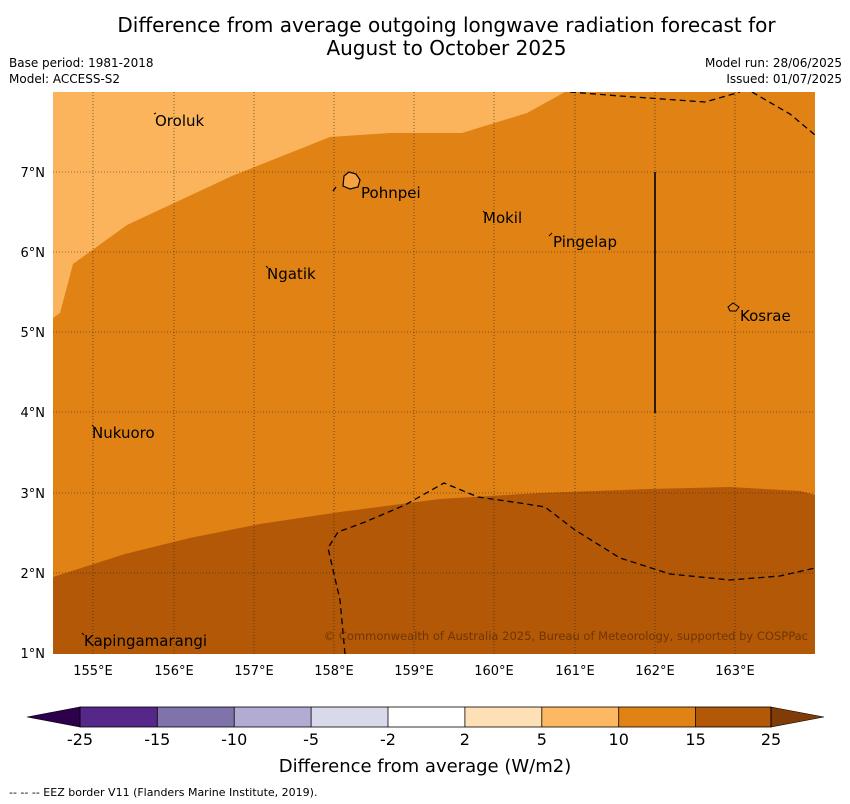 This screenshot has width=850, height=804. I want to click on lon-tick-label: 162°E, so click(655, 671).